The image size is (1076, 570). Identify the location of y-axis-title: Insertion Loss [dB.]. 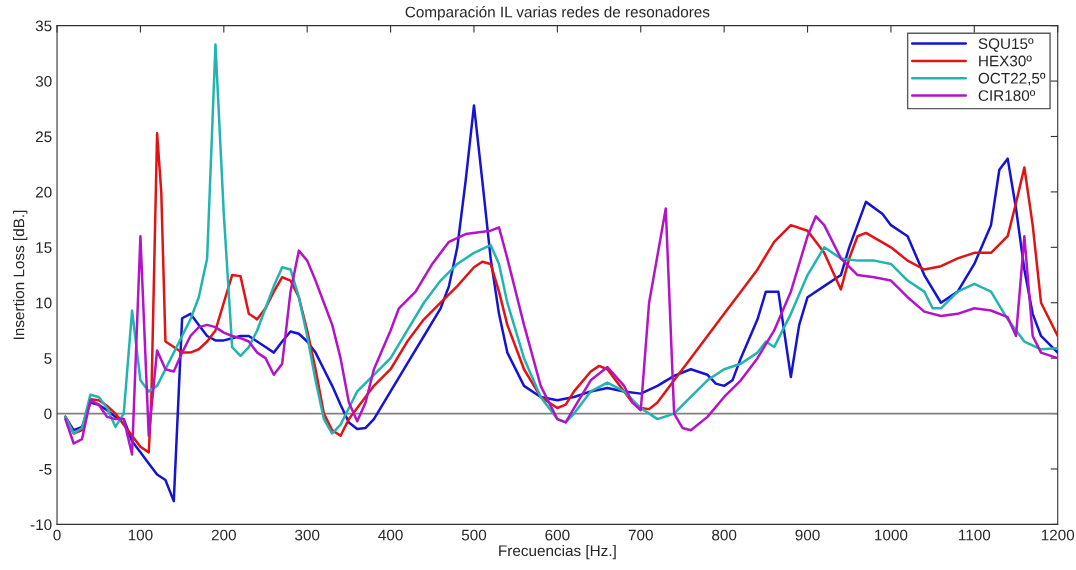
(20, 274).